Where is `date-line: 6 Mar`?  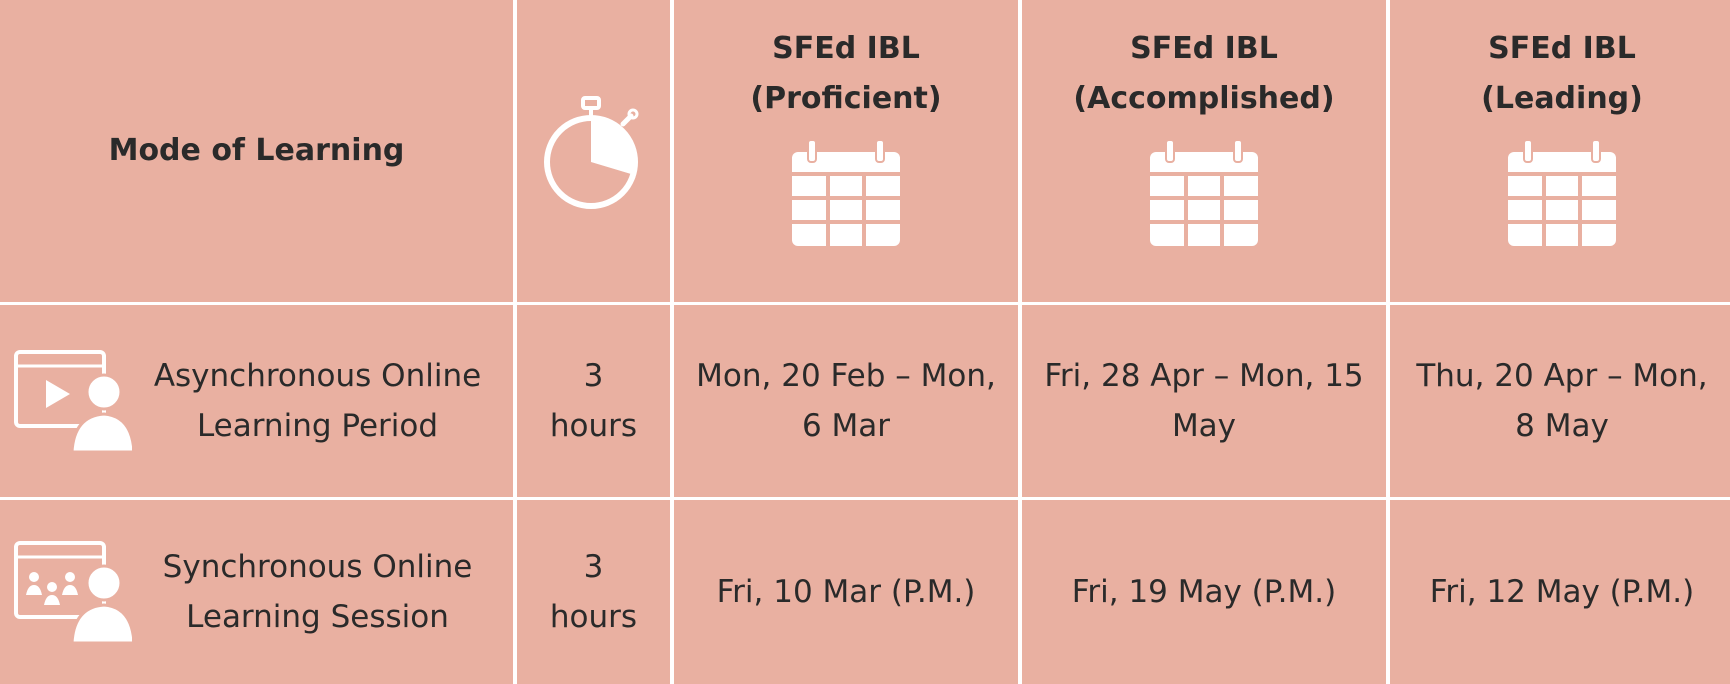
date-line: 6 Mar is located at coordinates (846, 426).